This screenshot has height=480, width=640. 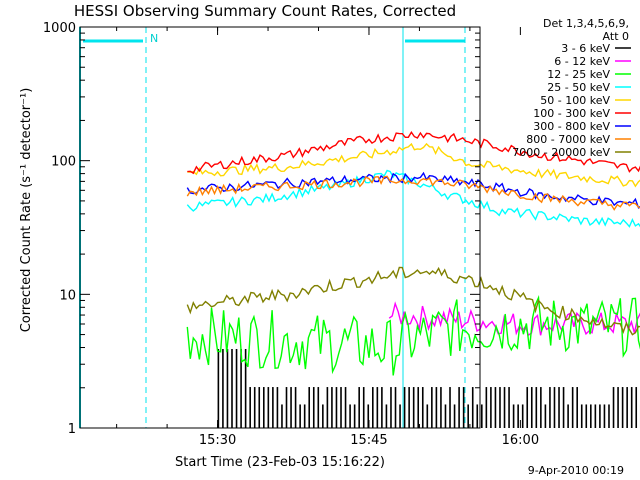 What do you see at coordinates (63, 162) in the screenshot?
I see `y-tick-label: 100` at bounding box center [63, 162].